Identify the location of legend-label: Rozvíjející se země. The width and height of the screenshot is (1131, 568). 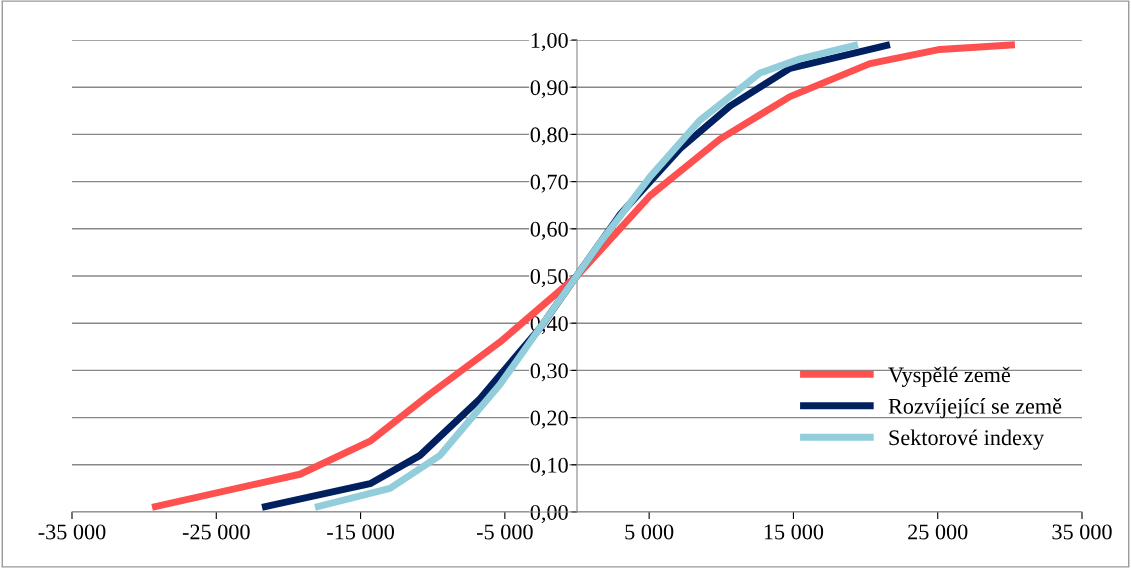
(975, 408).